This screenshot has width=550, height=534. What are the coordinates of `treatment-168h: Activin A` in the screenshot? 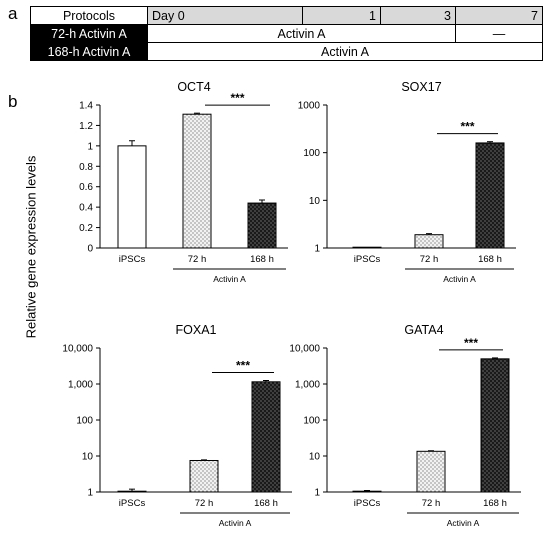 It's located at (345, 51).